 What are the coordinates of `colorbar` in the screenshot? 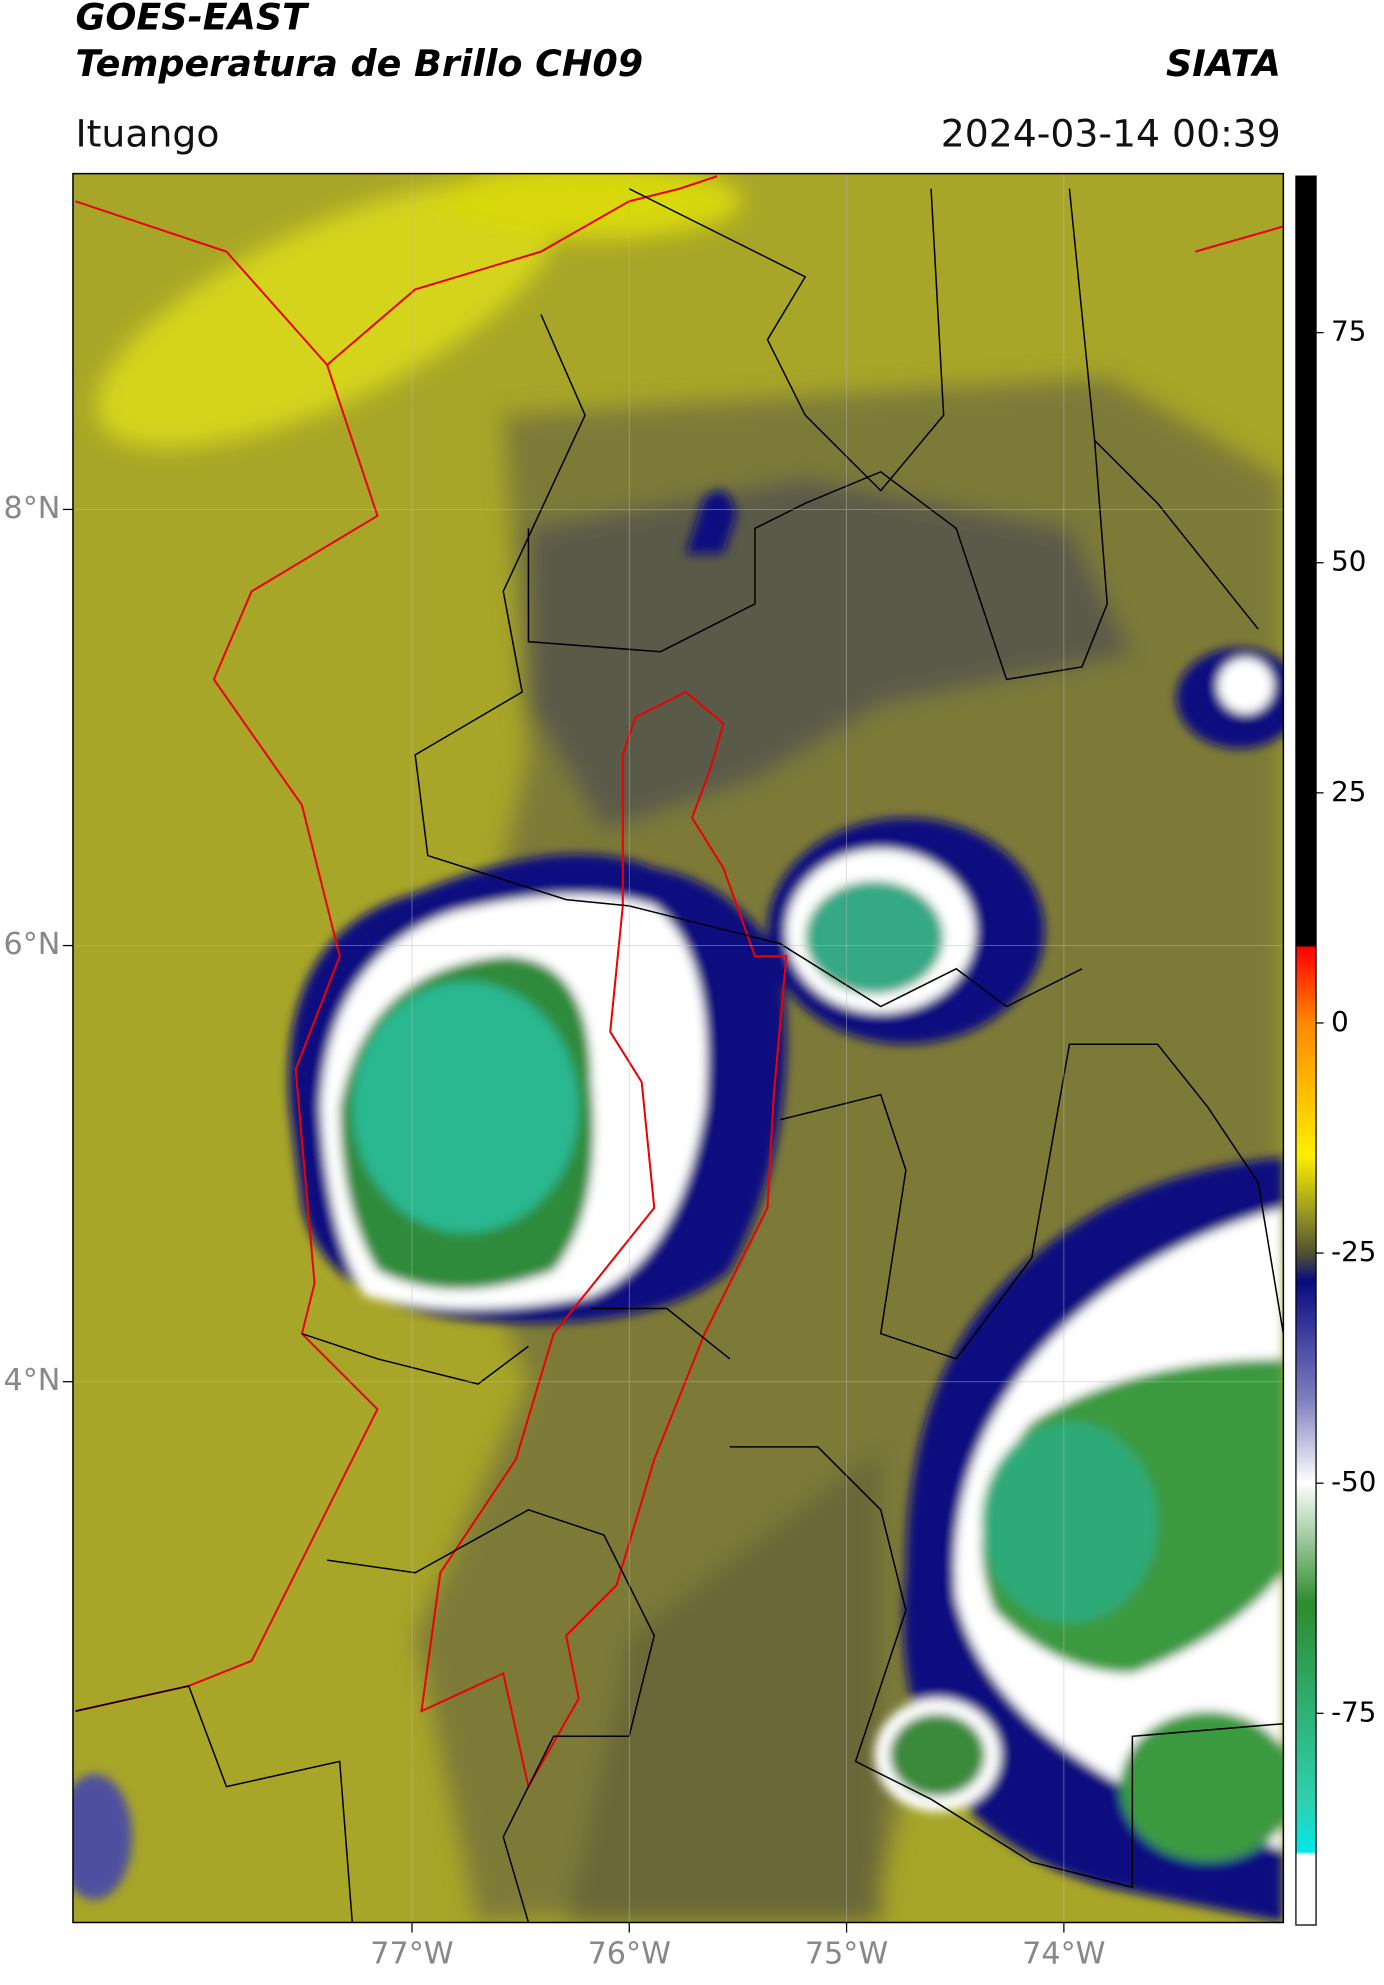 It's located at (1306, 1050).